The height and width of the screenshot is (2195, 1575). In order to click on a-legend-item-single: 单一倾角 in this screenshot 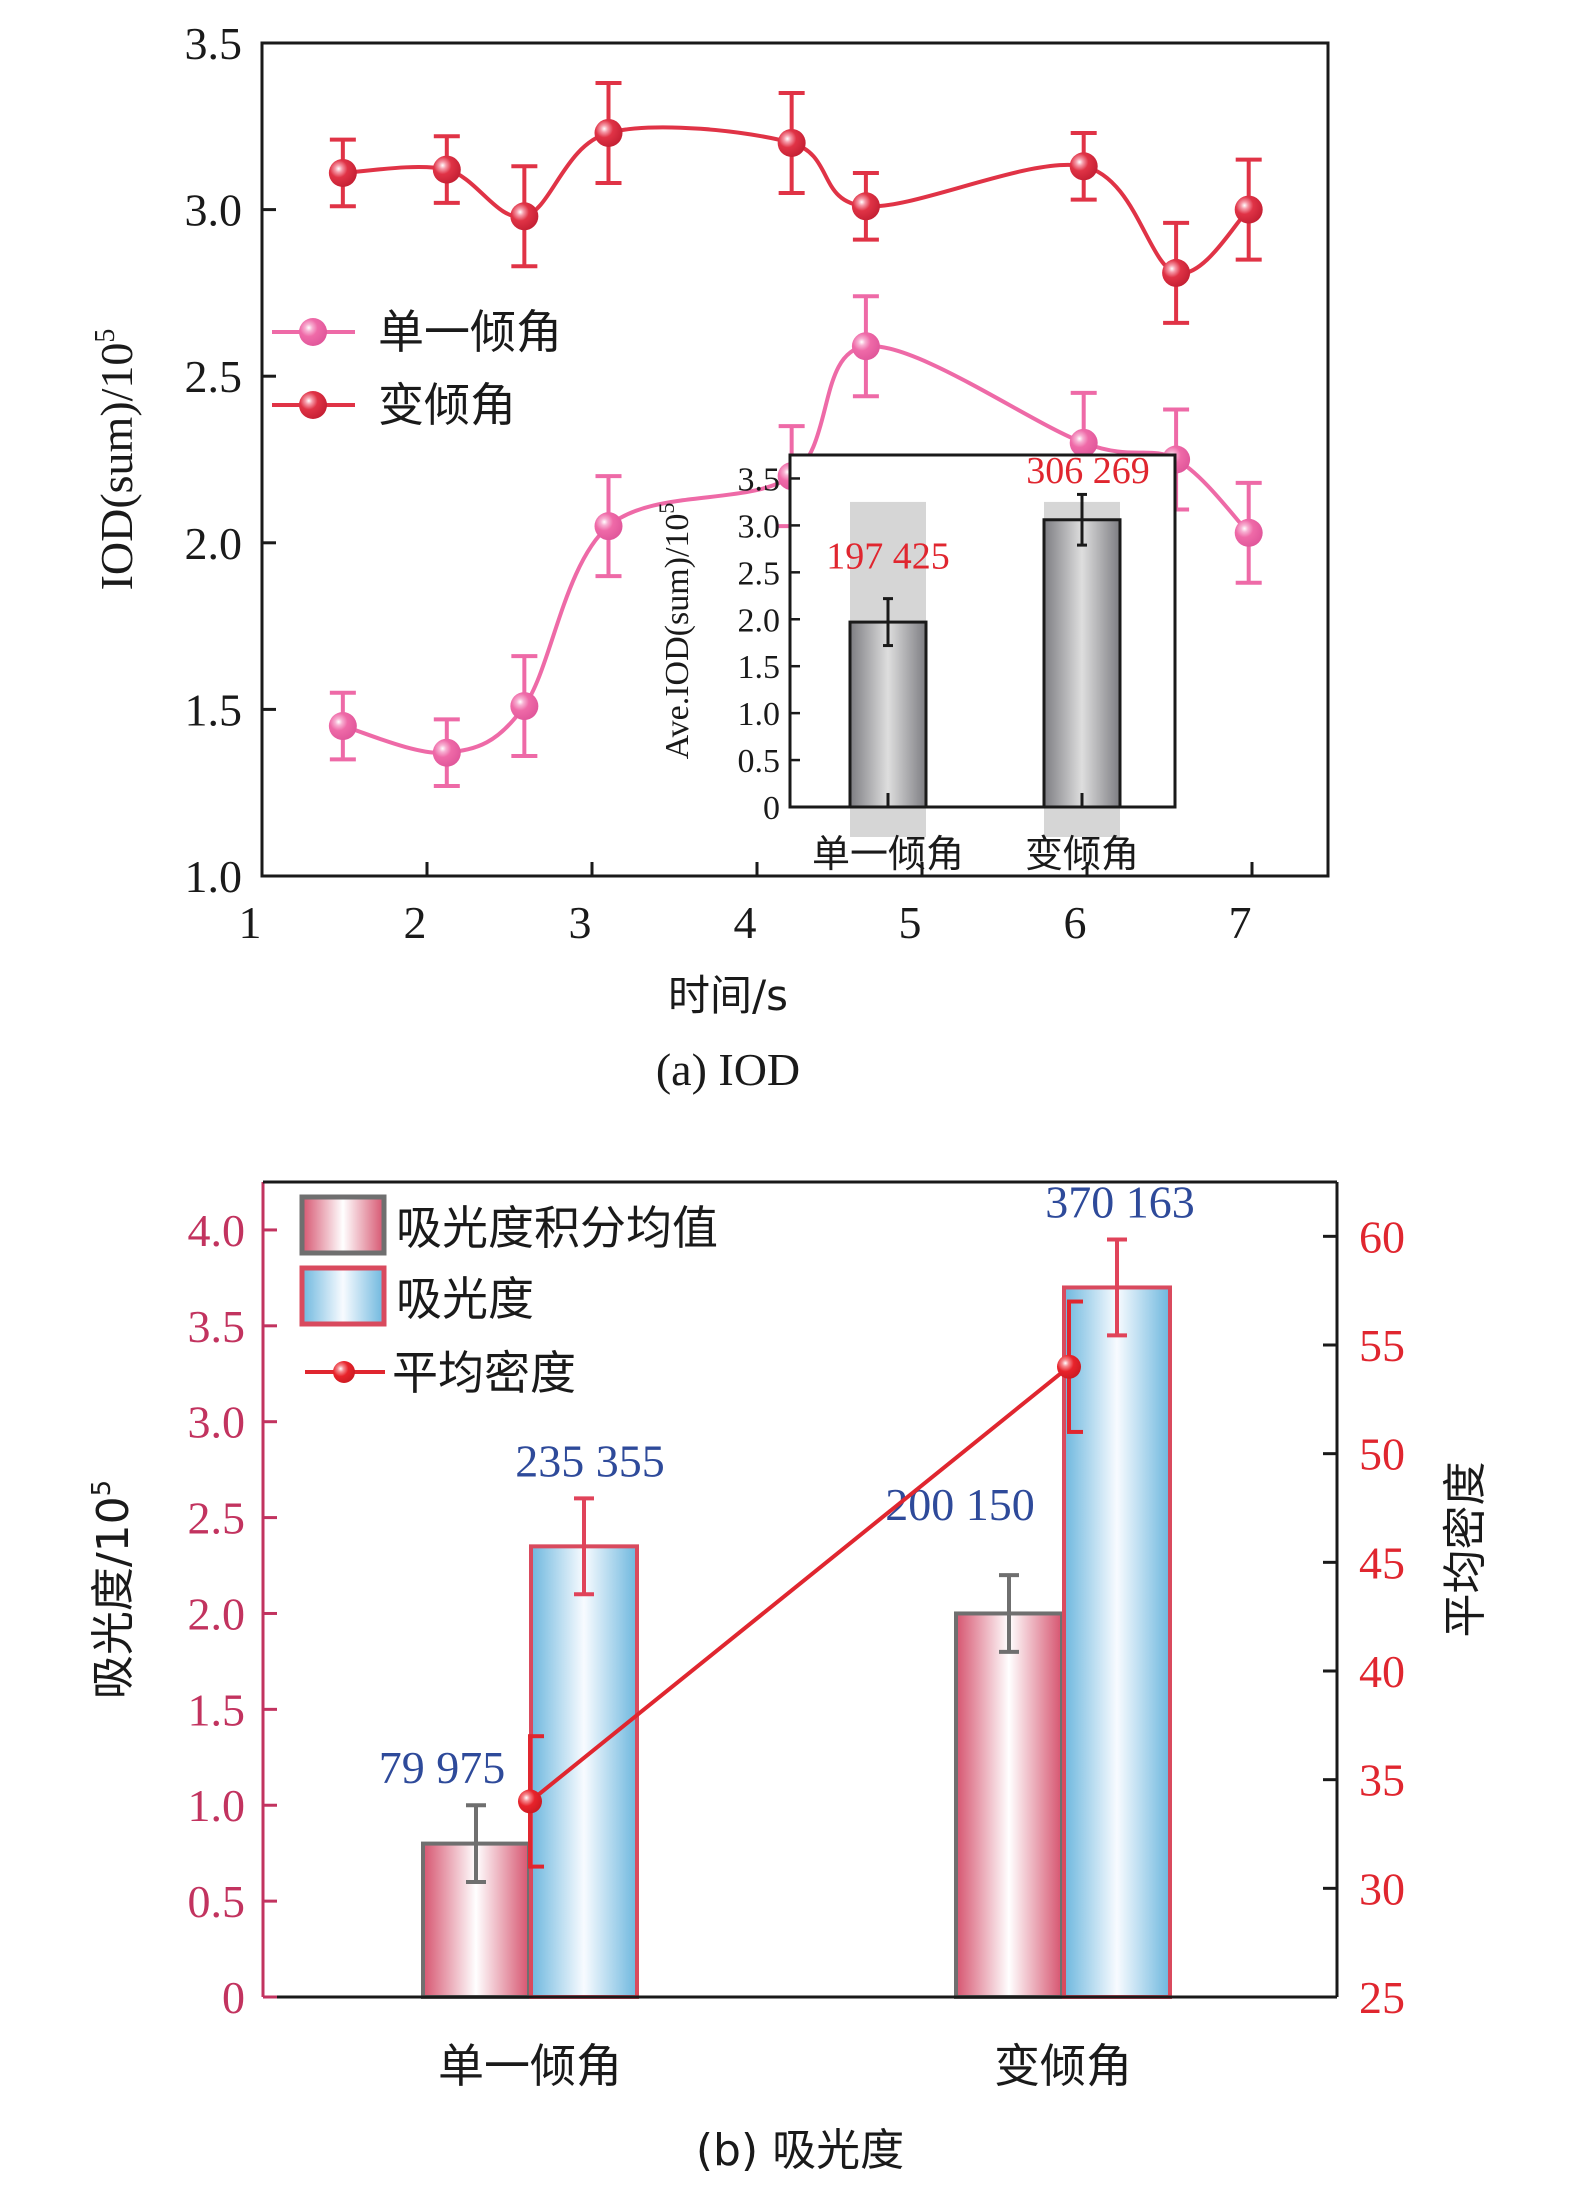, I will do `click(417, 332)`.